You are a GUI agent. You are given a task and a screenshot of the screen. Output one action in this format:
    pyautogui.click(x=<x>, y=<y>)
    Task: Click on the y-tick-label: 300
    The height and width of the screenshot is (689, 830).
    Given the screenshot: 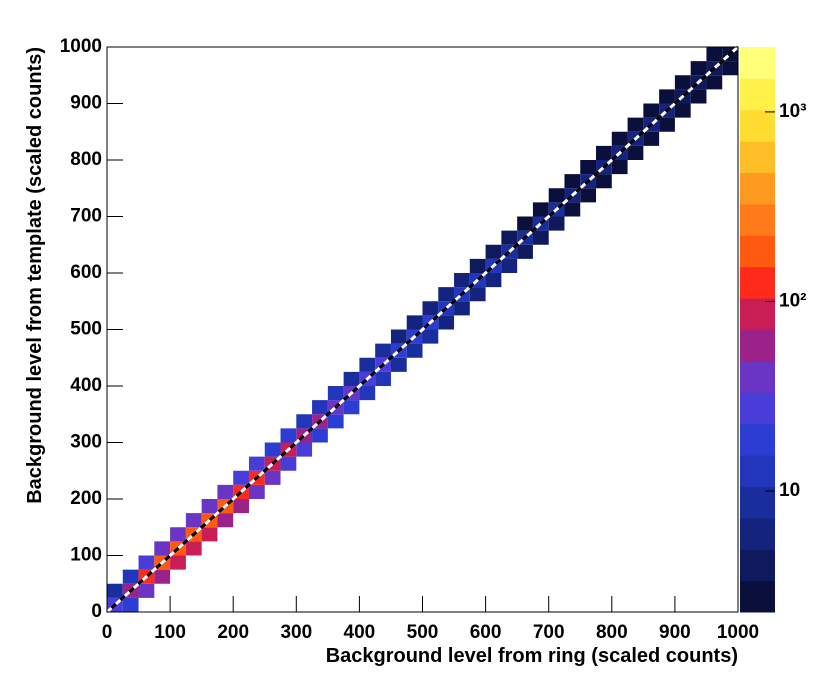 What is the action you would take?
    pyautogui.click(x=86, y=442)
    